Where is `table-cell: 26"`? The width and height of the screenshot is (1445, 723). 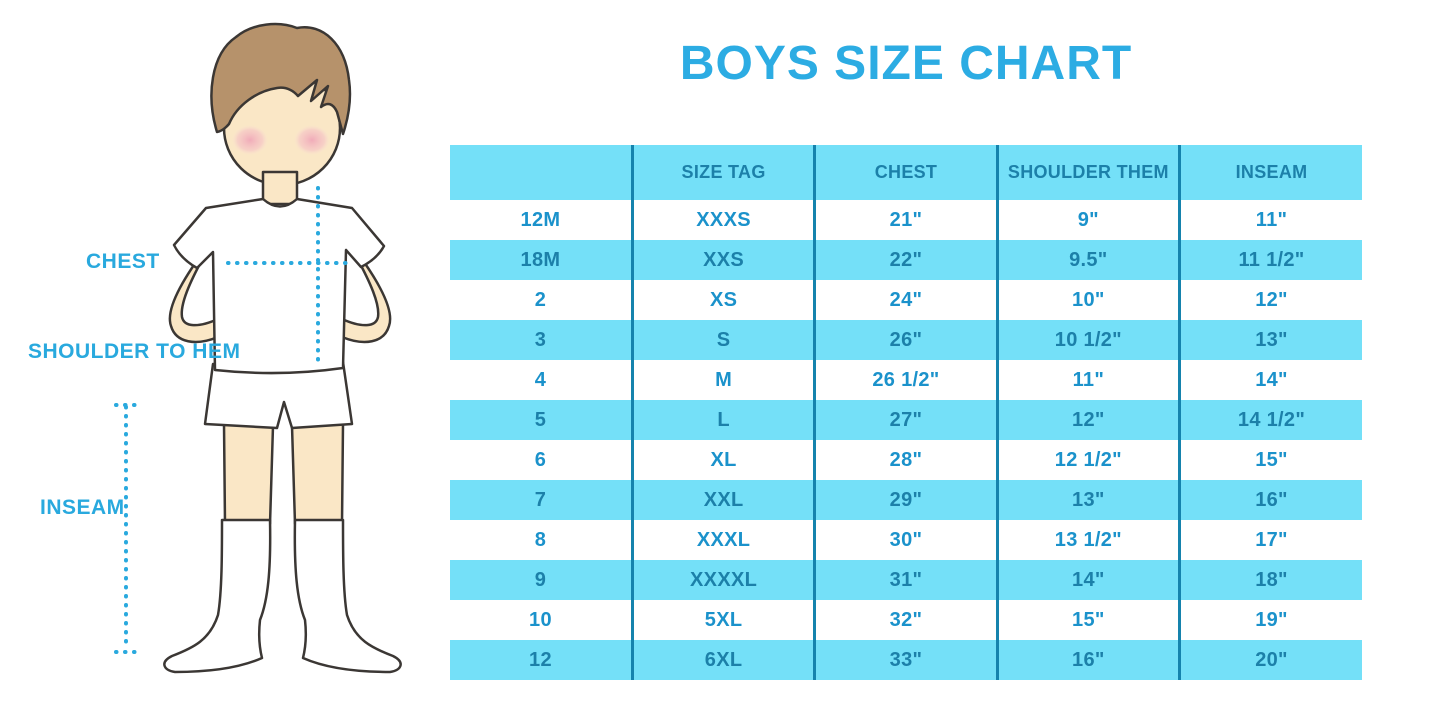 table-cell: 26" is located at coordinates (905, 340).